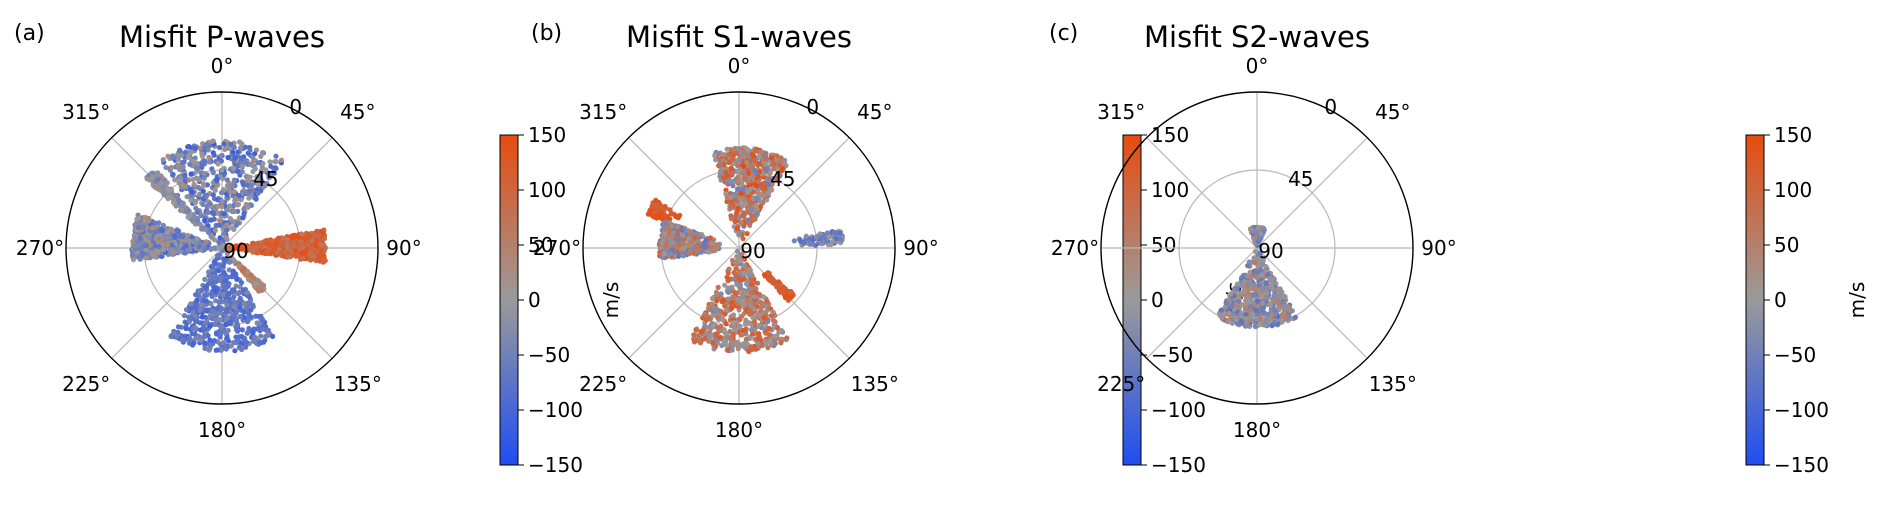  I want to click on azimuth-tick-label: 90°, so click(403, 248).